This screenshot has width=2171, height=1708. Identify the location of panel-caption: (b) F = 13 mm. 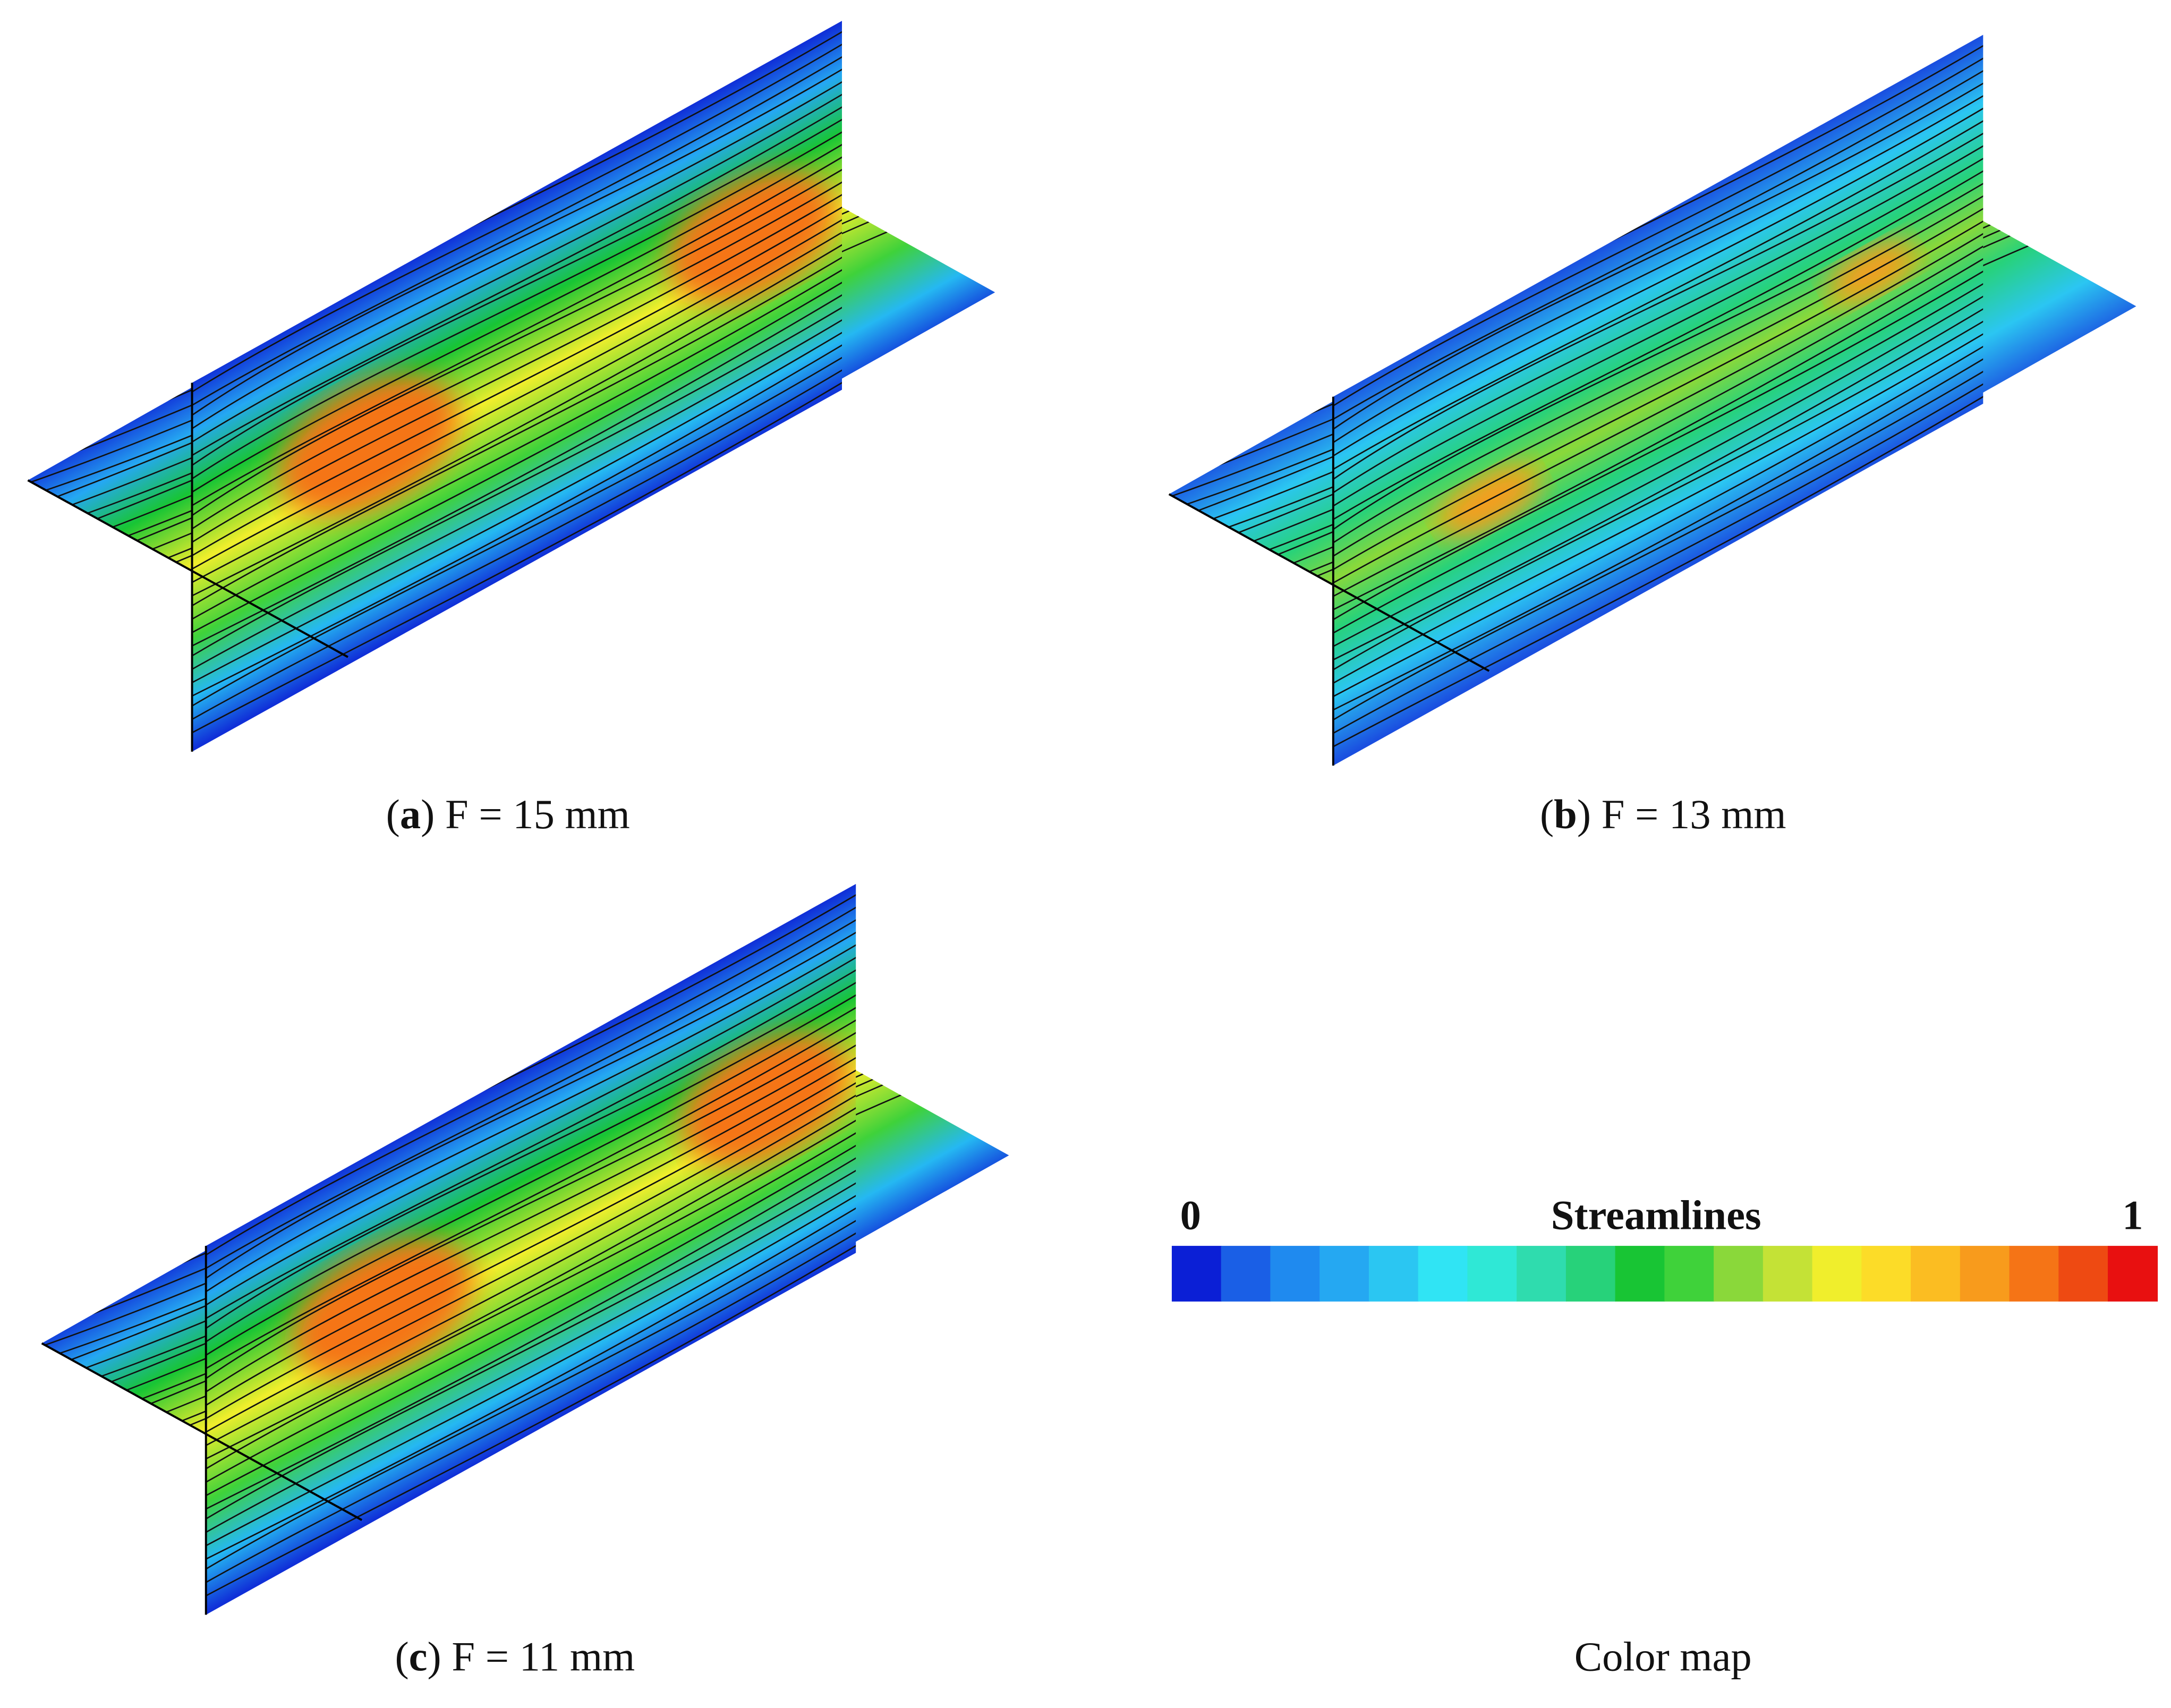
(1663, 815).